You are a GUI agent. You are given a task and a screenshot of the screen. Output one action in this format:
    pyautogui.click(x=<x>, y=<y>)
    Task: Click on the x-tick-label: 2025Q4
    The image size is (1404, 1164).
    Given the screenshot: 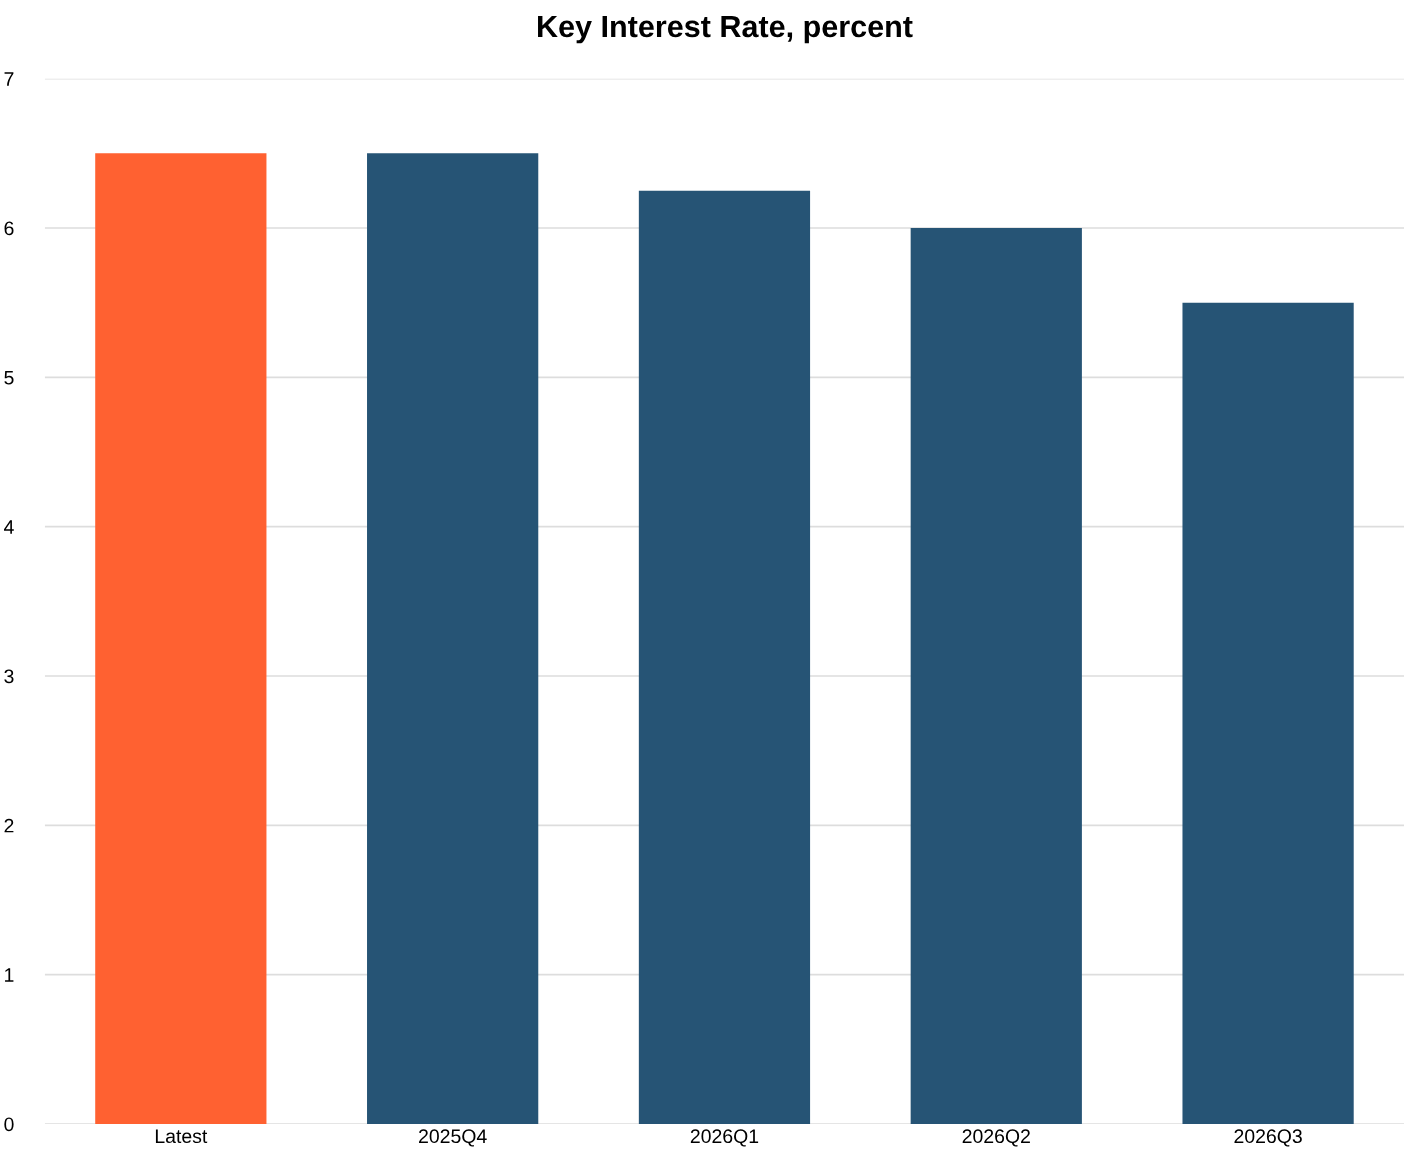 What is the action you would take?
    pyautogui.click(x=453, y=1138)
    